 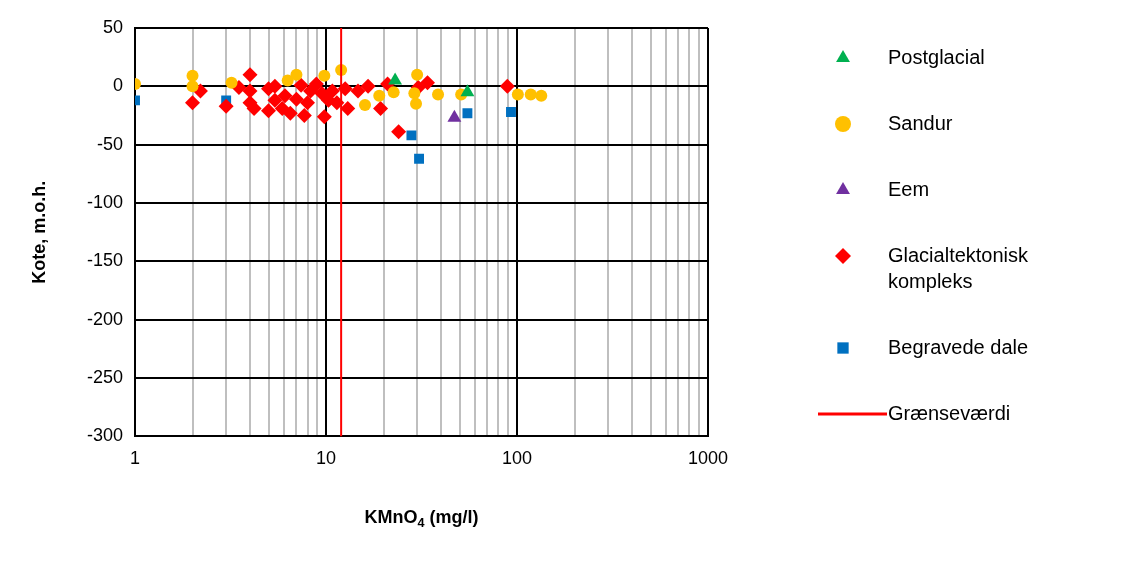 What do you see at coordinates (517, 458) in the screenshot?
I see `x-tick-label: 100` at bounding box center [517, 458].